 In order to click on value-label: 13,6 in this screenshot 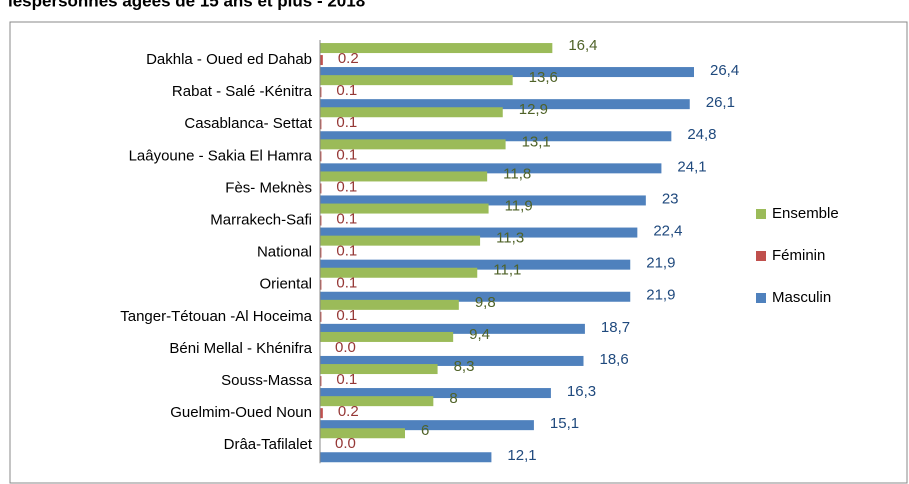, I will do `click(543, 77)`.